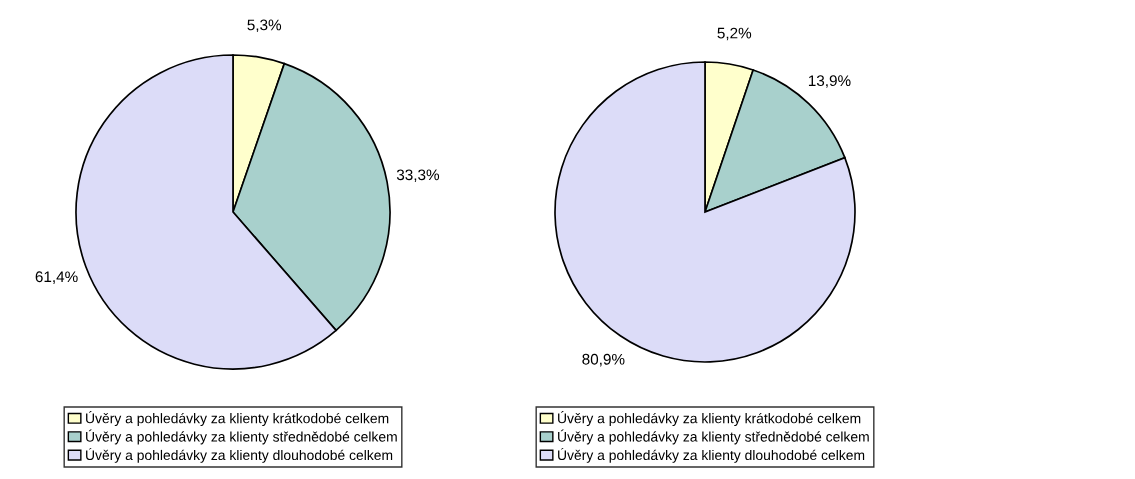 The width and height of the screenshot is (1135, 479). Describe the element at coordinates (829, 81) in the screenshot. I see `data-label: 13,9%` at that location.